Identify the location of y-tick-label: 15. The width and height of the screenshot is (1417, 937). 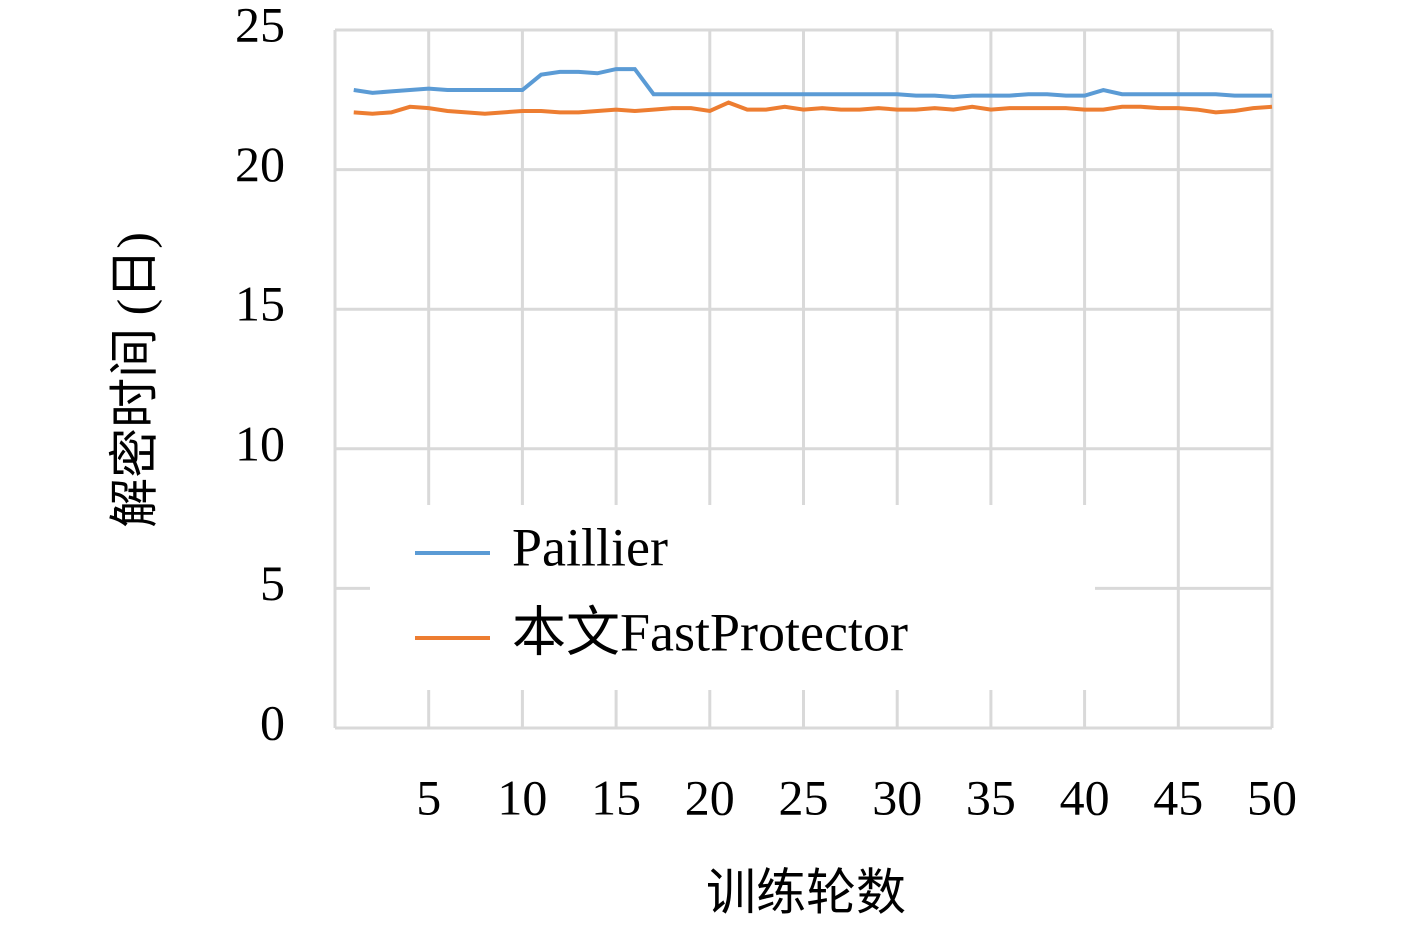
(260, 304).